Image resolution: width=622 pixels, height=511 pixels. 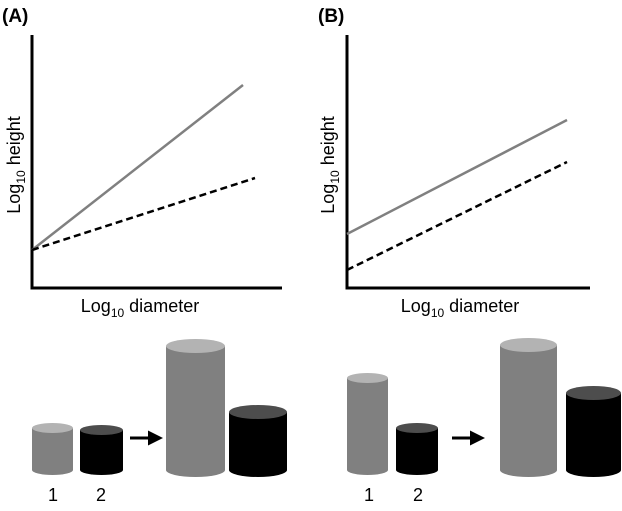 I want to click on panel-label: (A), so click(x=15, y=16).